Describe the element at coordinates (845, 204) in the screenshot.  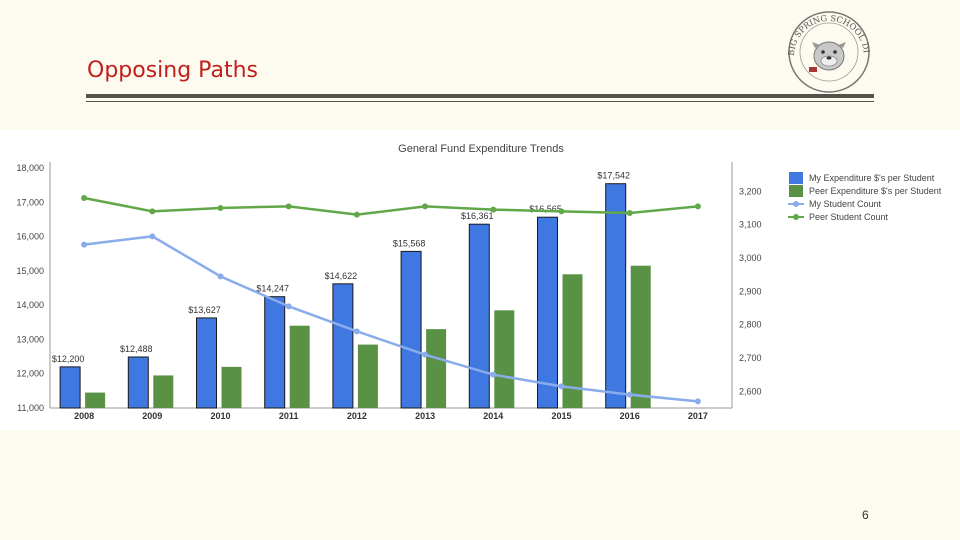
I see `legend-label: My Student Count` at that location.